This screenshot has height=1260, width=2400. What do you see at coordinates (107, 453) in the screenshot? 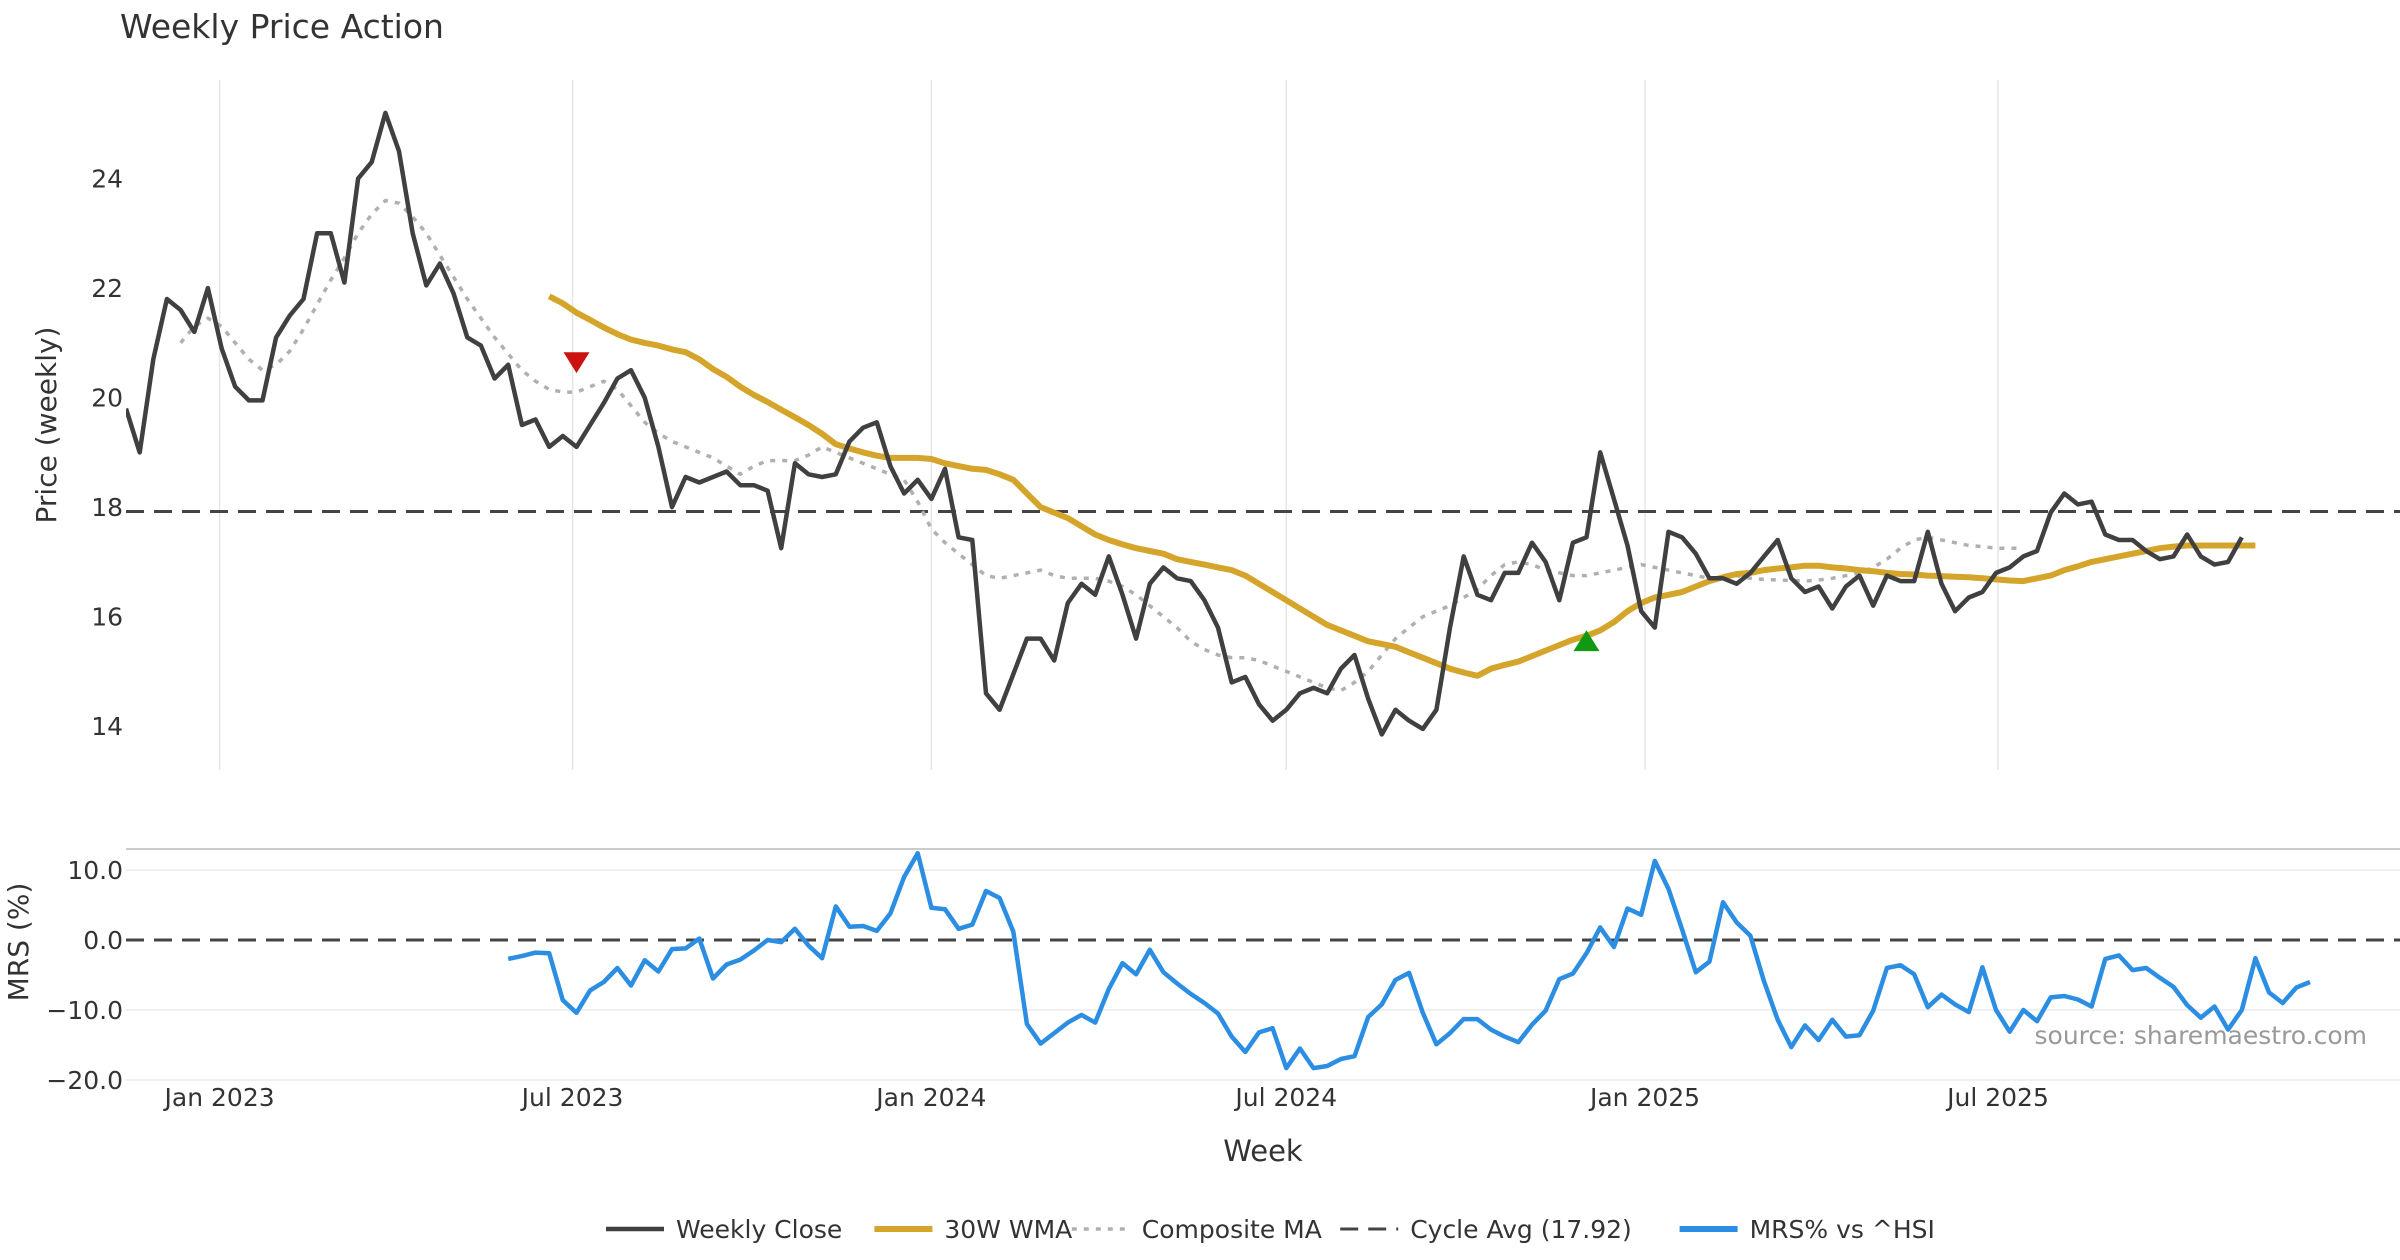
I see `price-y-ticks: 14 16 18 20 22 24` at bounding box center [107, 453].